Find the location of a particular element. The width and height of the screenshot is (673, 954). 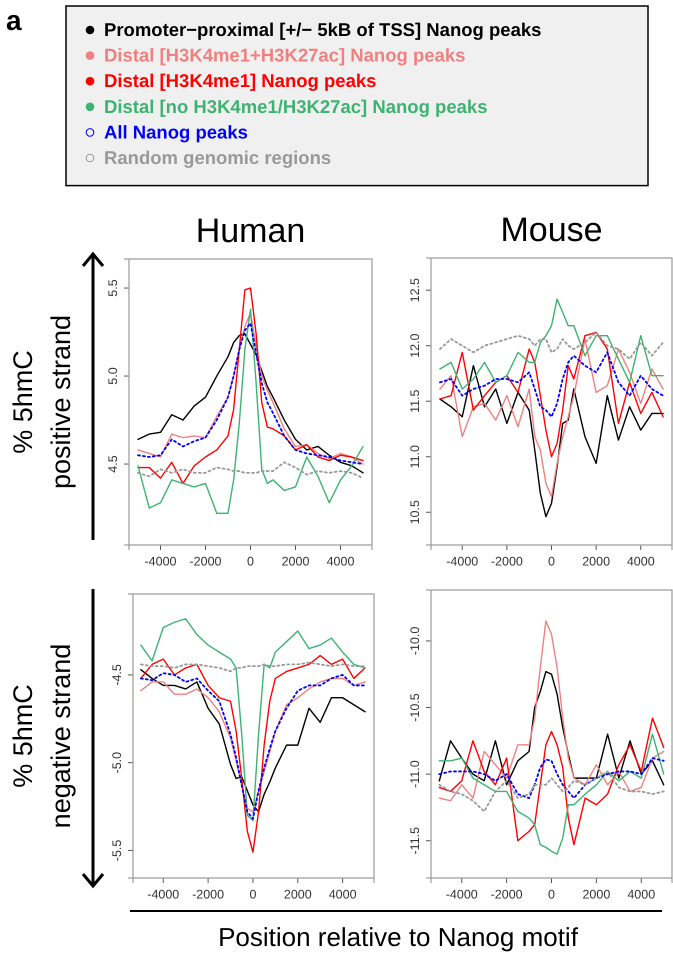

legend-label: Distal [no H3K4me1/H3K27ac] Nanog peaks is located at coordinates (296, 106).